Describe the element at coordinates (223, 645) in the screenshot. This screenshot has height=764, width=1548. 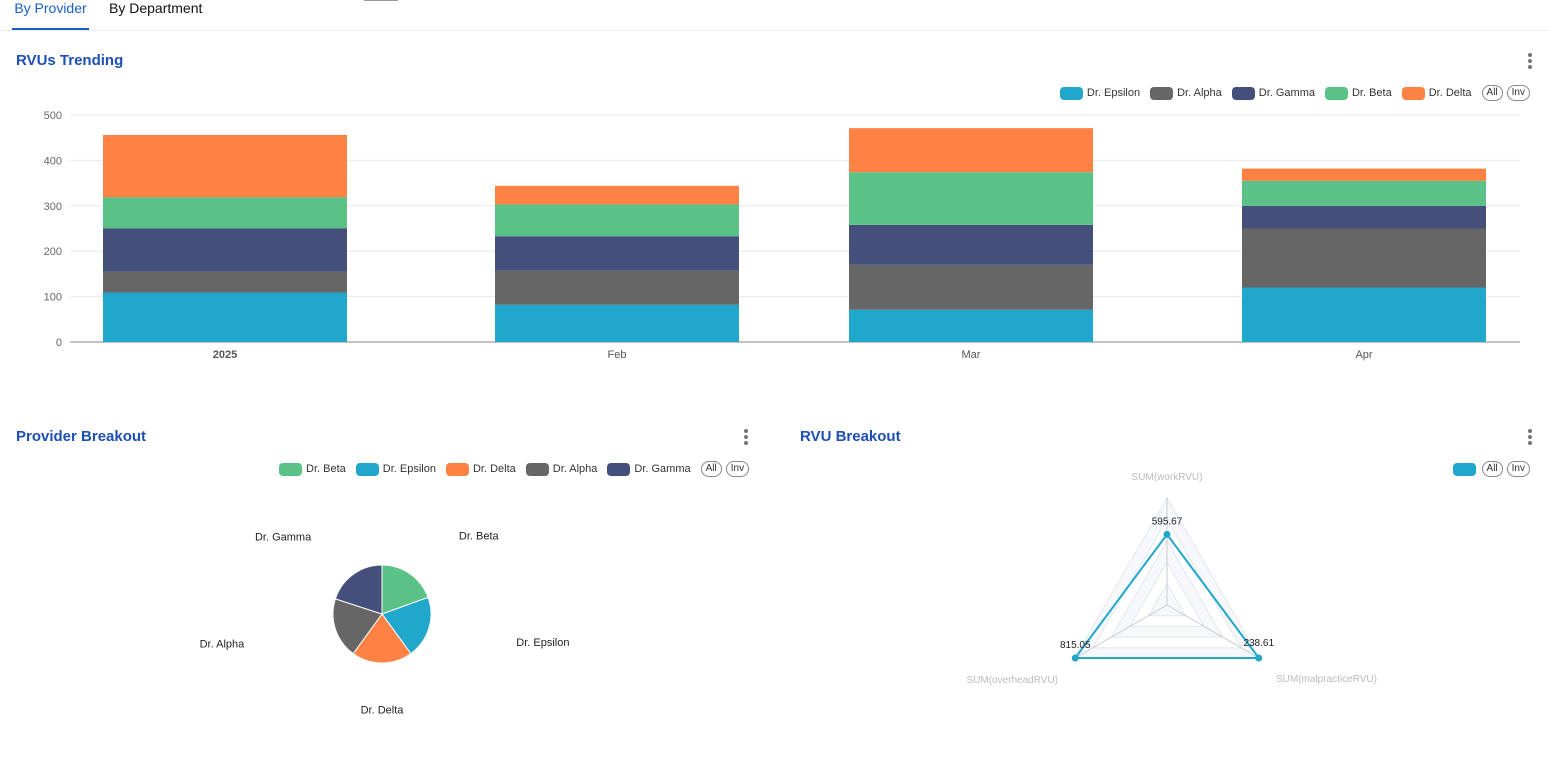
I see `pie-label: Dr. Alpha` at that location.